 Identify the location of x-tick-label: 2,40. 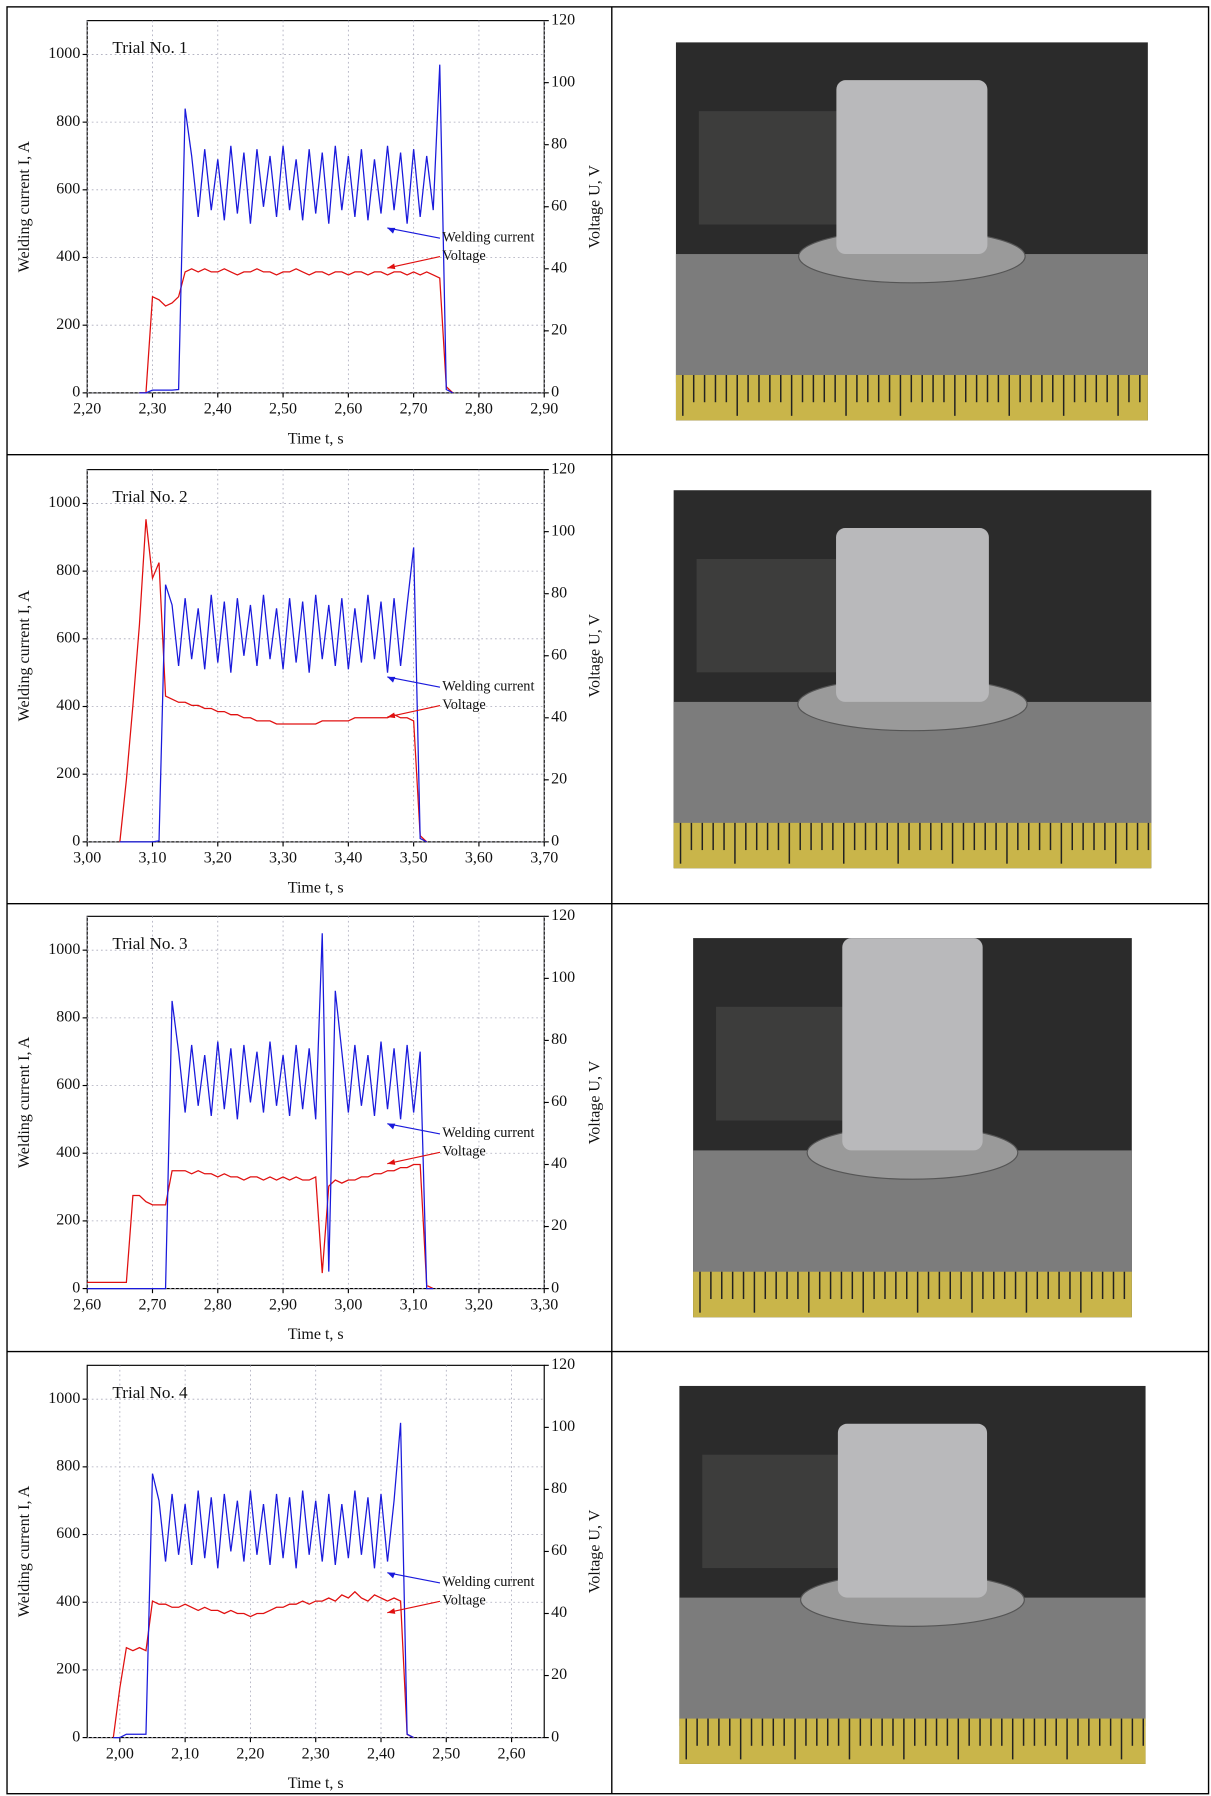
(381, 1753).